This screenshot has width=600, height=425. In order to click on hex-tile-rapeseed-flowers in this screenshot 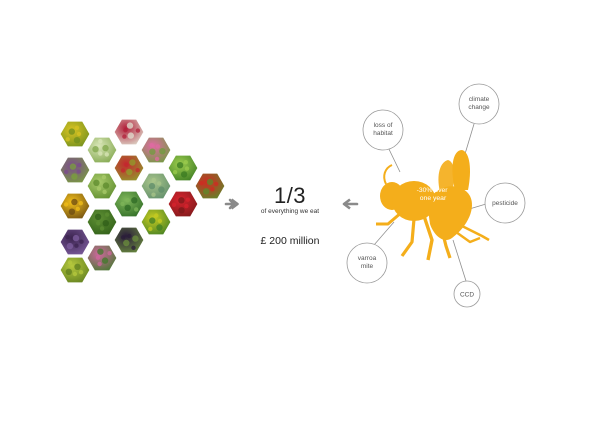, I will do `click(75, 134)`.